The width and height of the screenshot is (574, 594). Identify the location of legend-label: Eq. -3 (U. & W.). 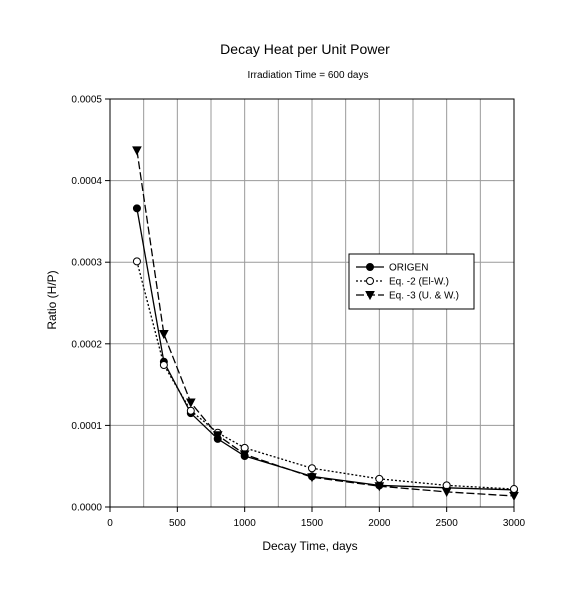
(424, 296).